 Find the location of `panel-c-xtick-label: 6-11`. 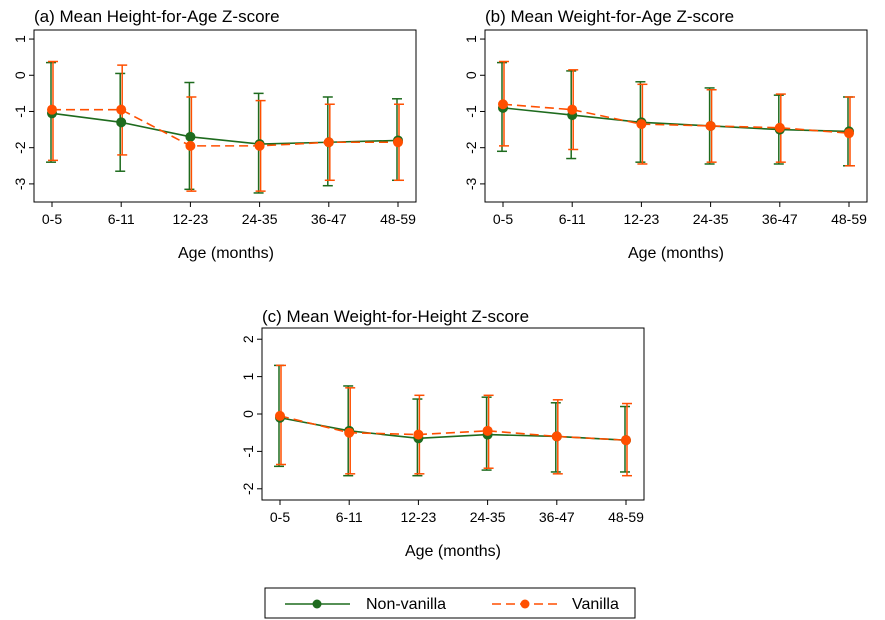

panel-c-xtick-label: 6-11 is located at coordinates (349, 517).